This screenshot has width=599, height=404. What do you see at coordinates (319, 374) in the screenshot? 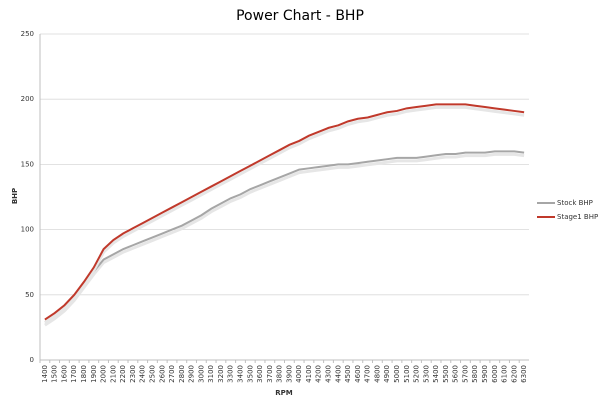
I see `x-tick-label: 4200` at bounding box center [319, 374].